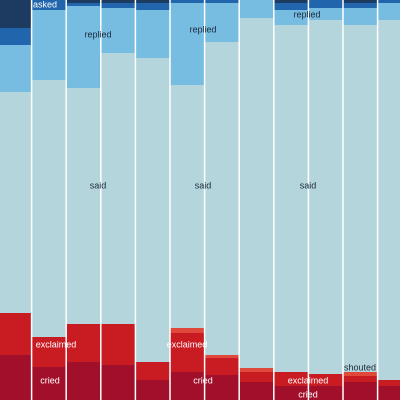 This screenshot has width=400, height=400. Describe the element at coordinates (45, 4) in the screenshot. I see `series-label: asked` at that location.